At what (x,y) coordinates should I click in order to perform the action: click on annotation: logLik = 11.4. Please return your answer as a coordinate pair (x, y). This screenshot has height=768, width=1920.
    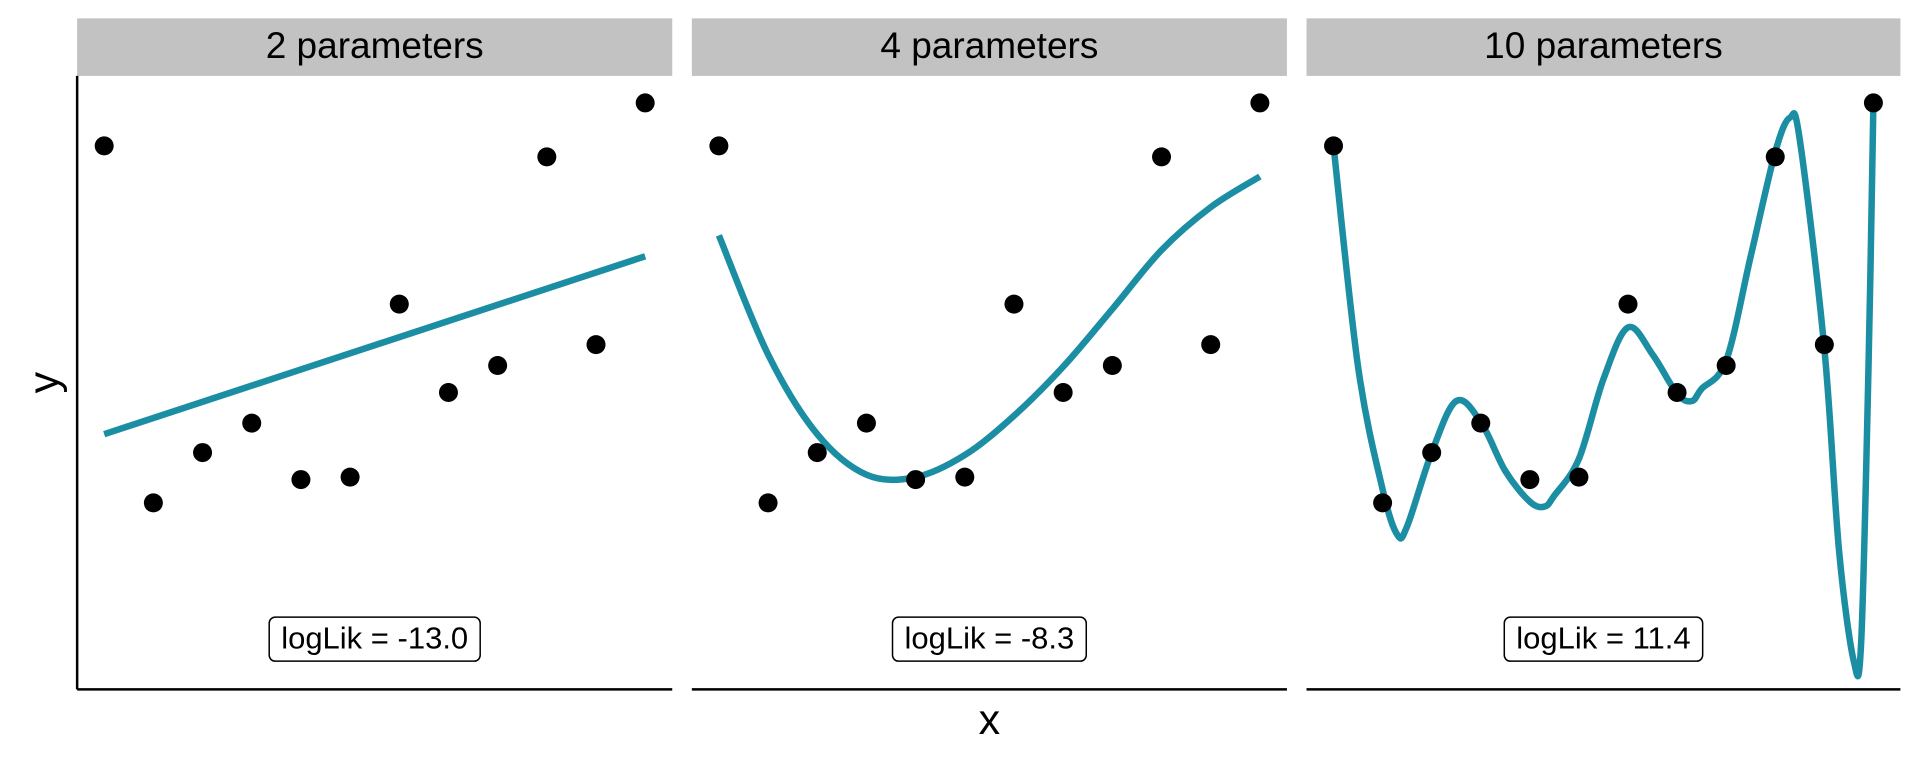
    Looking at the image, I should click on (1603, 637).